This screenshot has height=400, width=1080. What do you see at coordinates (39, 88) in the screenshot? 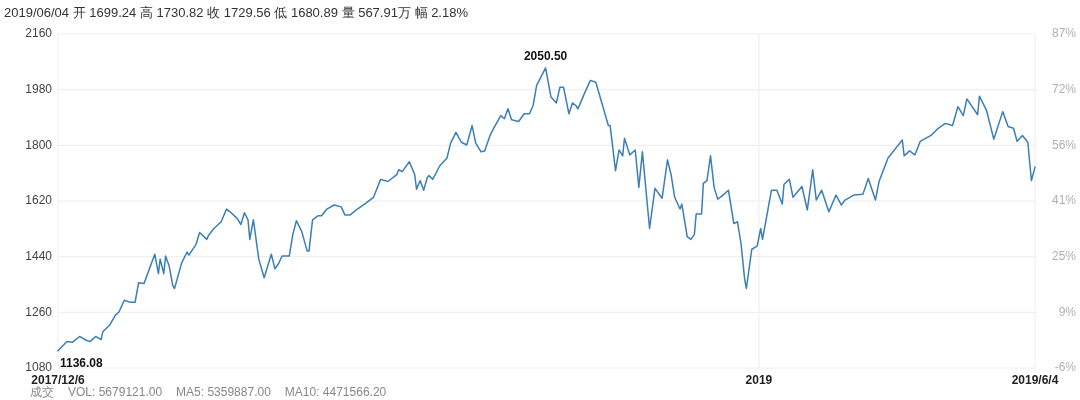
I see `y-tick-label: 1980` at bounding box center [39, 88].